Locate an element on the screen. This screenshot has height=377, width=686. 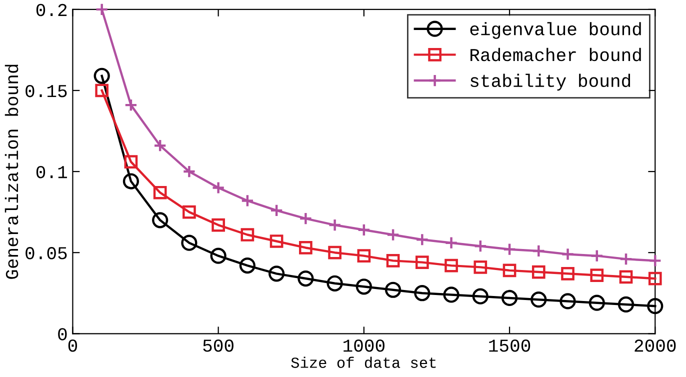
y-axis-title: Generalization bound is located at coordinates (11, 171).